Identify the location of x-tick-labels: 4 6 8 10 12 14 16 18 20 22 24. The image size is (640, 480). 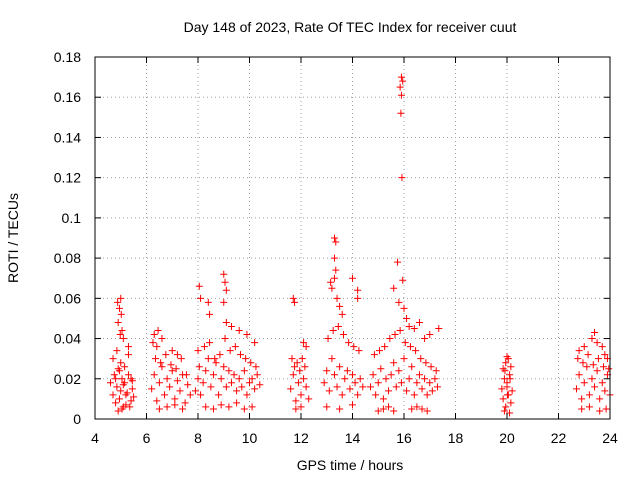
(354, 438).